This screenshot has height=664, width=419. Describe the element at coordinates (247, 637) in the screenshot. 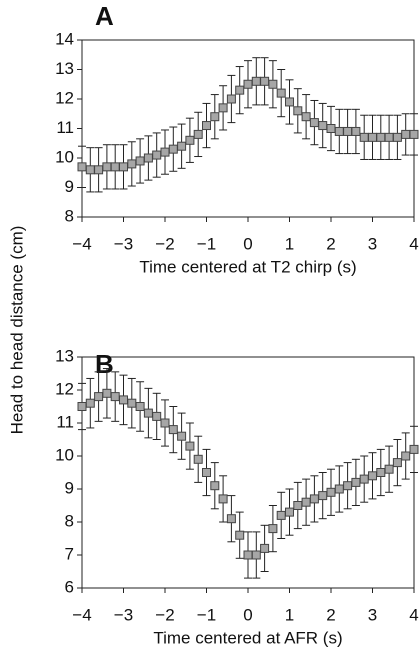

I see `x-axis-label: Time centered at AFR (s)` at that location.